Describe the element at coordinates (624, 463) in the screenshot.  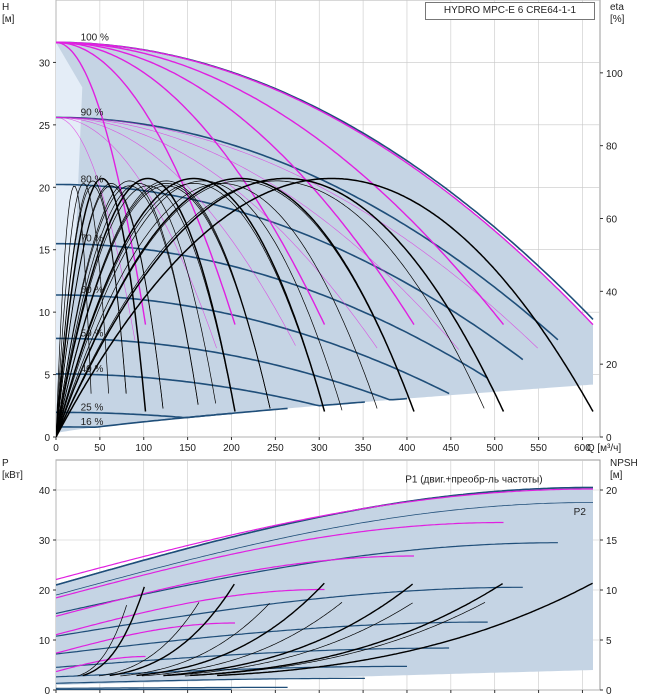
I see `y2-axis-label: NPSH` at that location.